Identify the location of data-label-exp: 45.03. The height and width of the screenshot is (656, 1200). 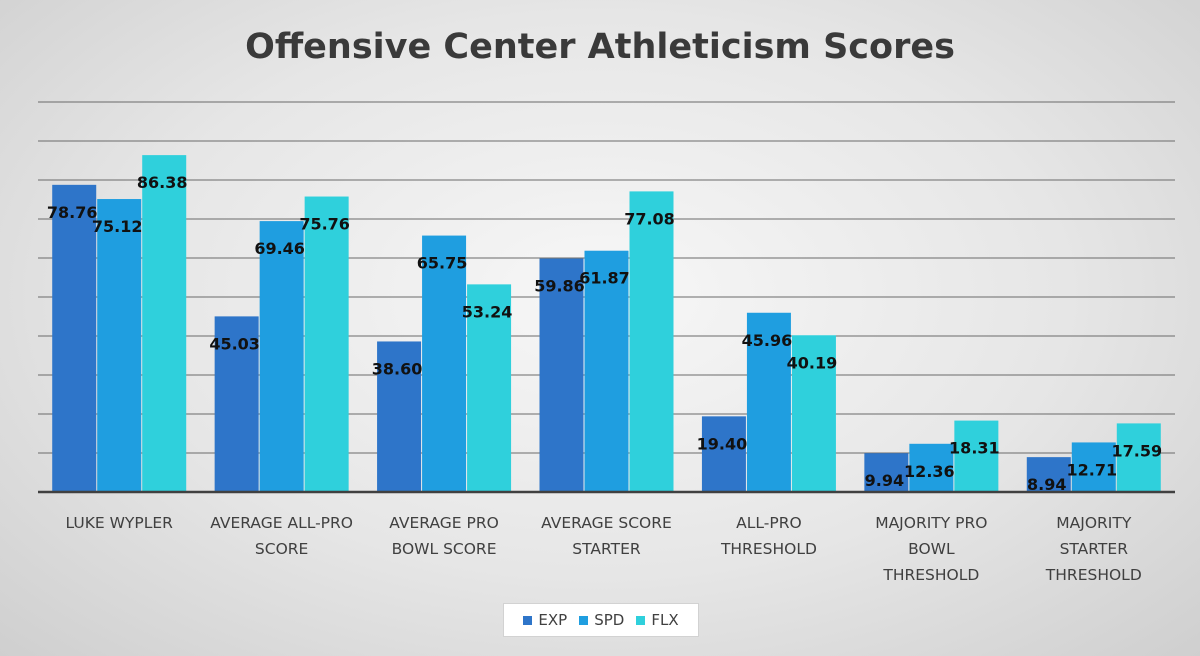
(234, 343).